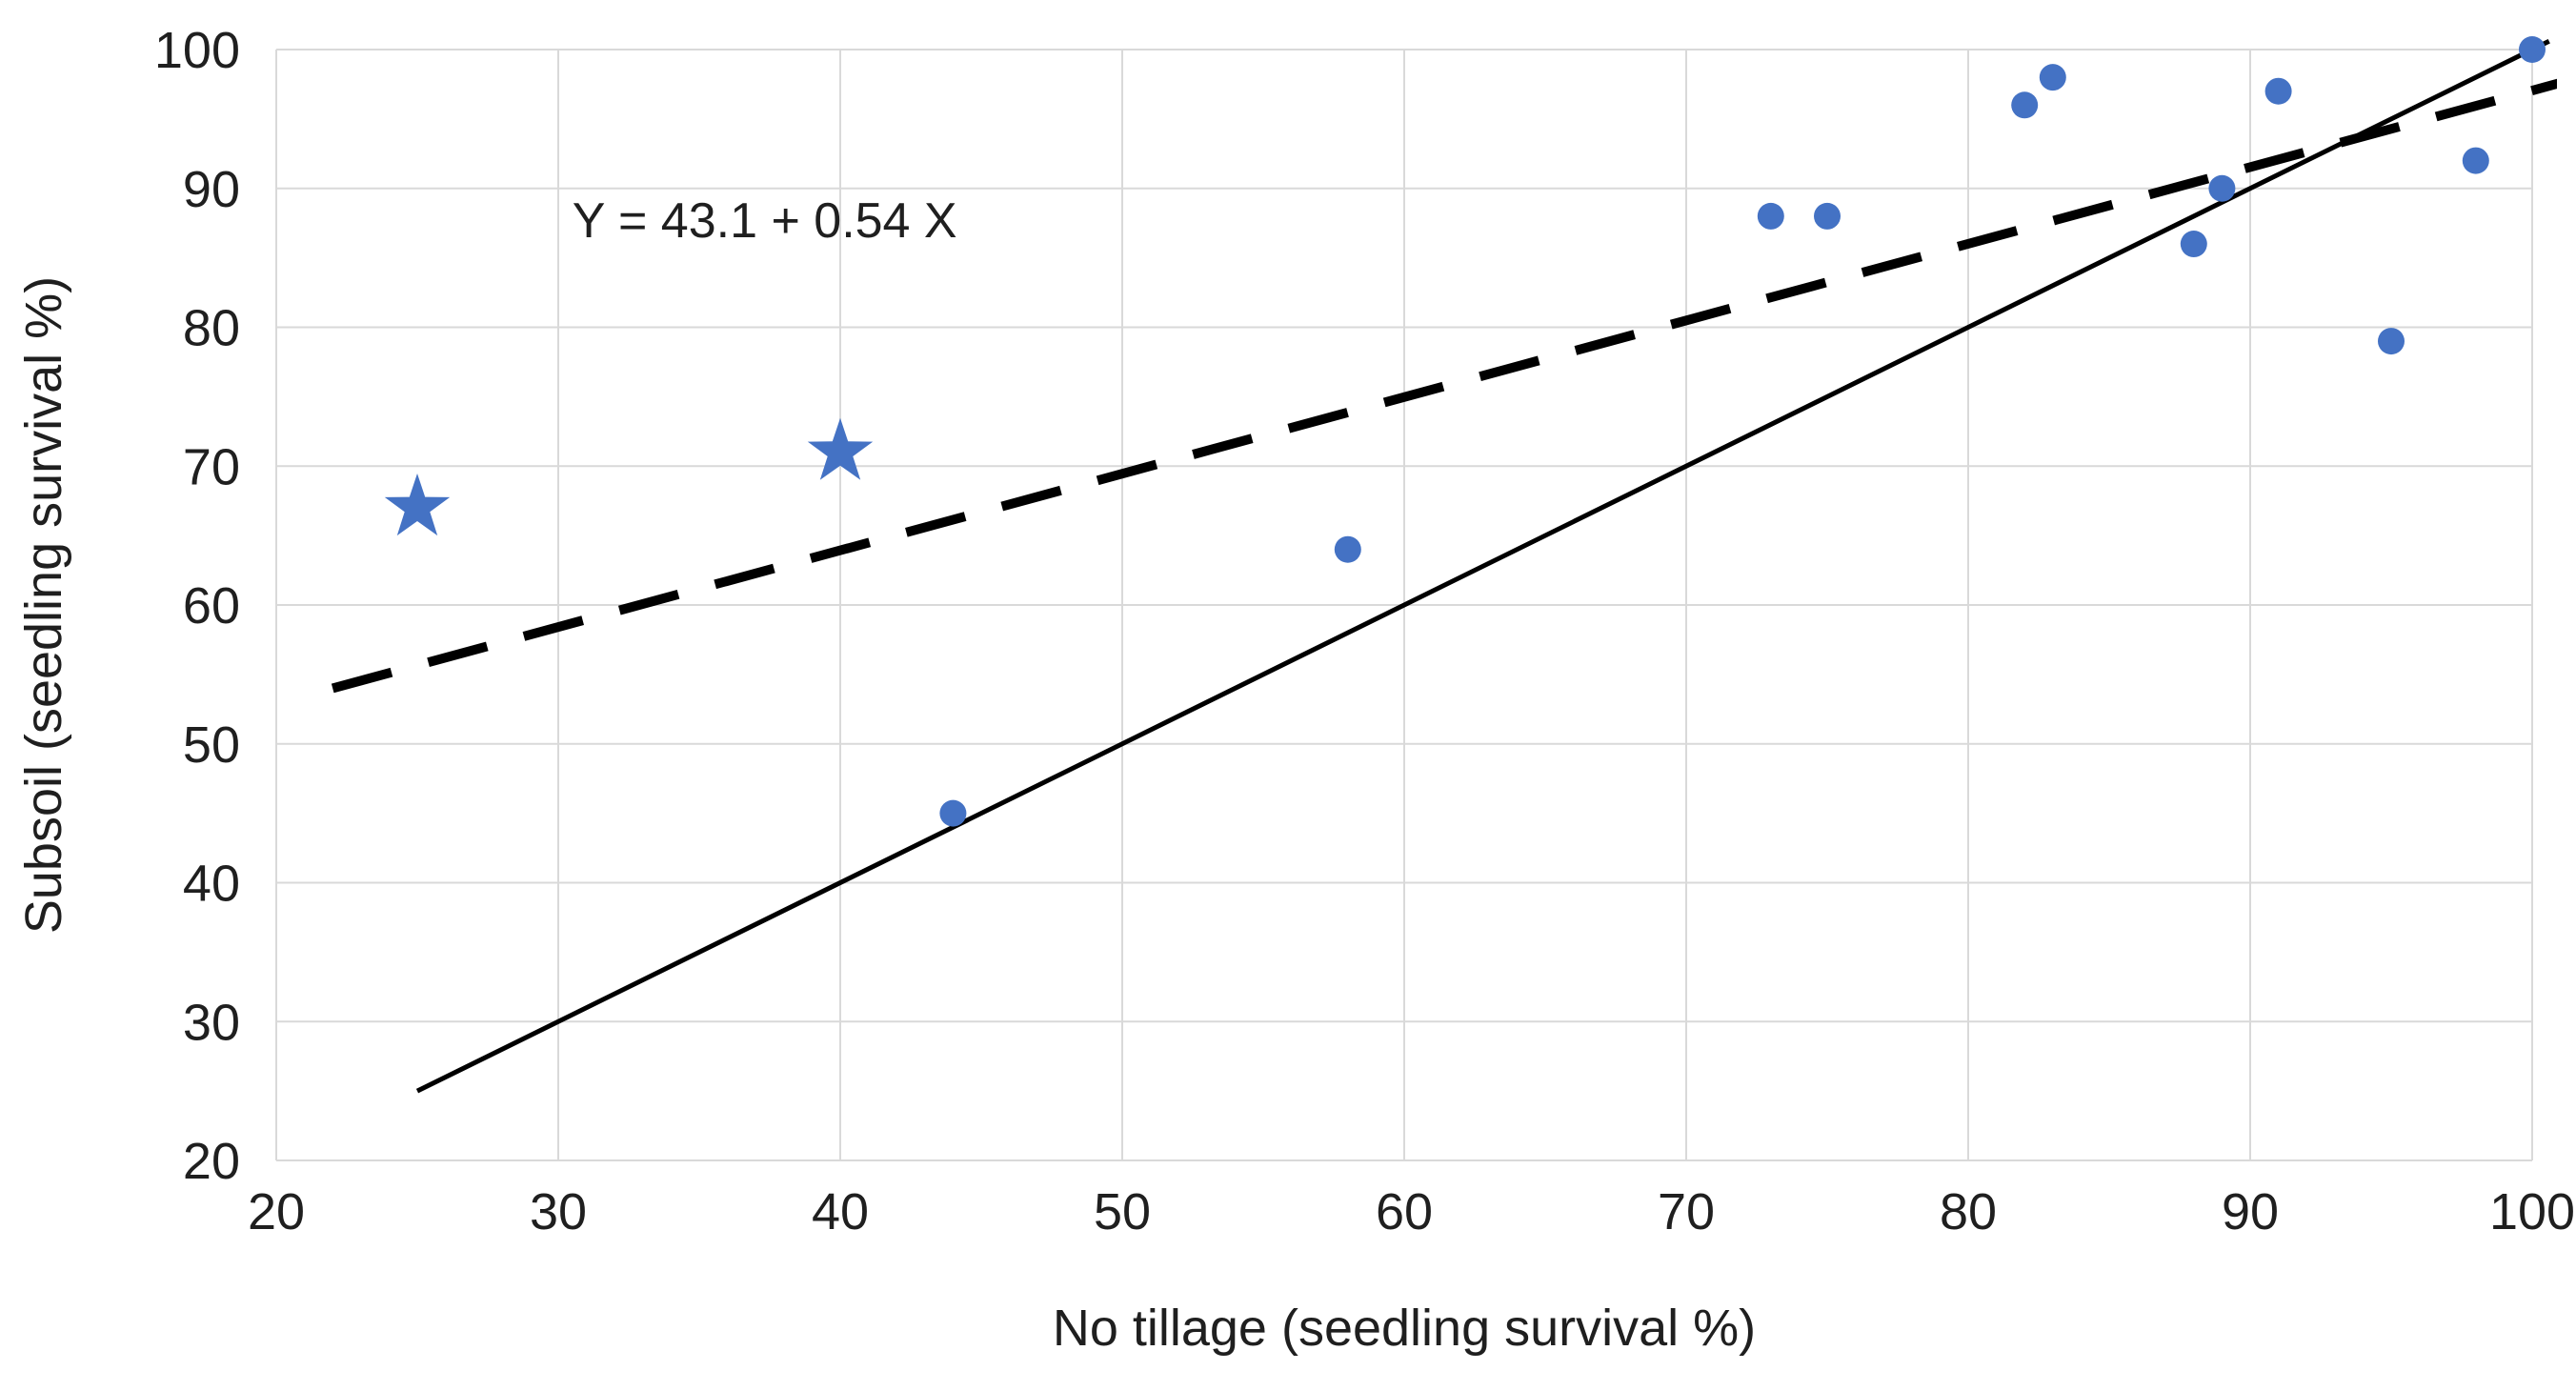  Describe the element at coordinates (1969, 1211) in the screenshot. I see `x-tick-label: 80` at that location.